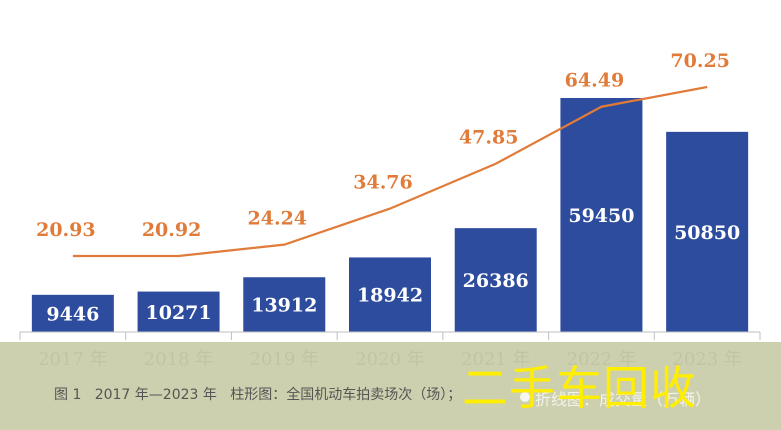  I want to click on line-value-label: 20.92, so click(172, 230).